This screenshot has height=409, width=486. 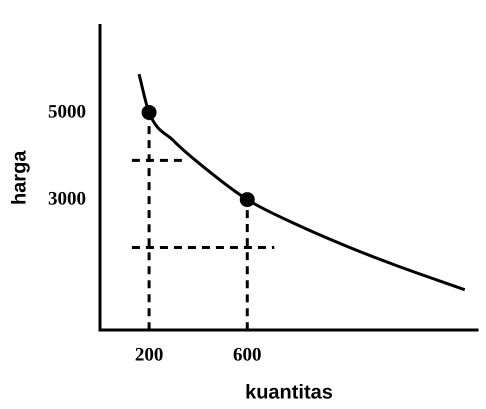 What do you see at coordinates (67, 199) in the screenshot?
I see `y-tick-label: 3000` at bounding box center [67, 199].